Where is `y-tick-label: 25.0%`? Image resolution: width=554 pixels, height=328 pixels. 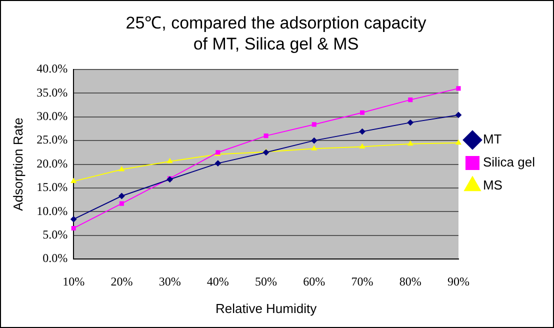 y-tick-label: 25.0% is located at coordinates (52, 139).